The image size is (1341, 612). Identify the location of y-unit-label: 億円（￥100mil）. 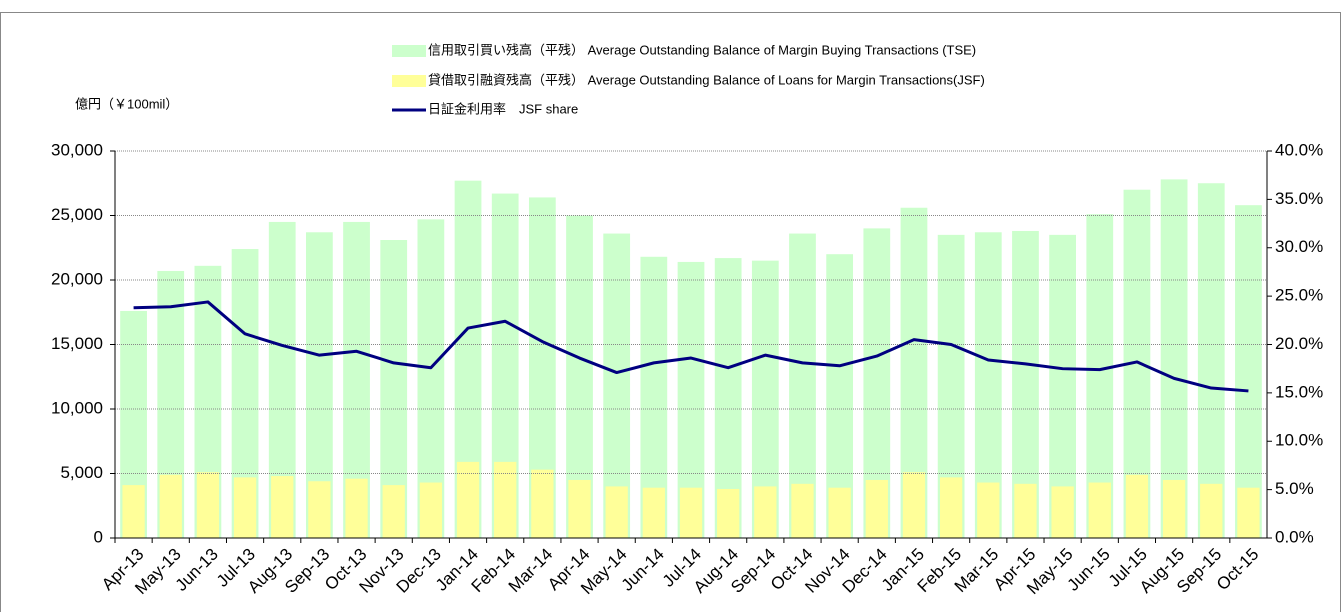
(126, 103).